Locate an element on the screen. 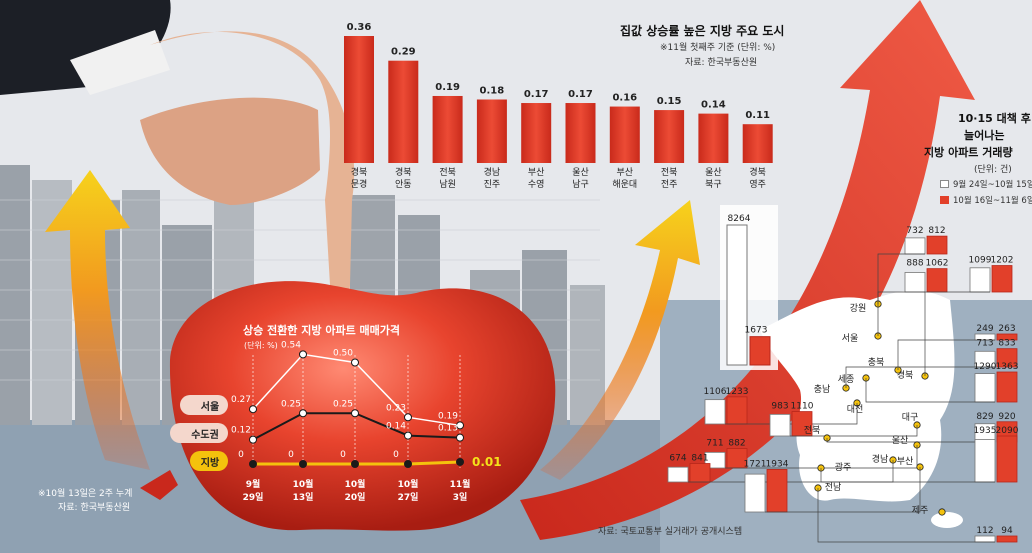 This screenshot has height=553, width=1032. chart1-source: 자료: 한국부동산원 is located at coordinates (721, 63).